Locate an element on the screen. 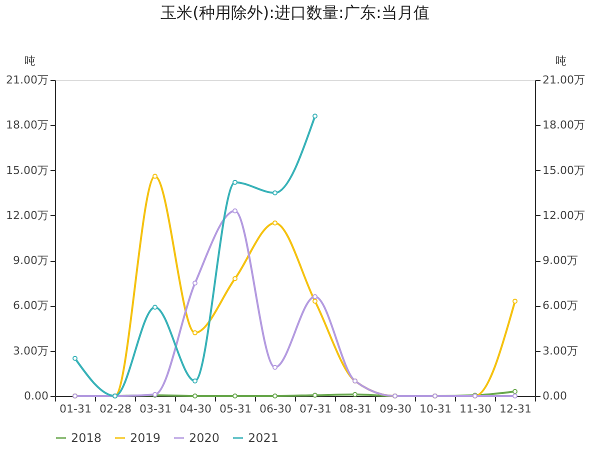 This screenshot has width=593, height=455. y-tick-label: 15.00万 is located at coordinates (27, 170).